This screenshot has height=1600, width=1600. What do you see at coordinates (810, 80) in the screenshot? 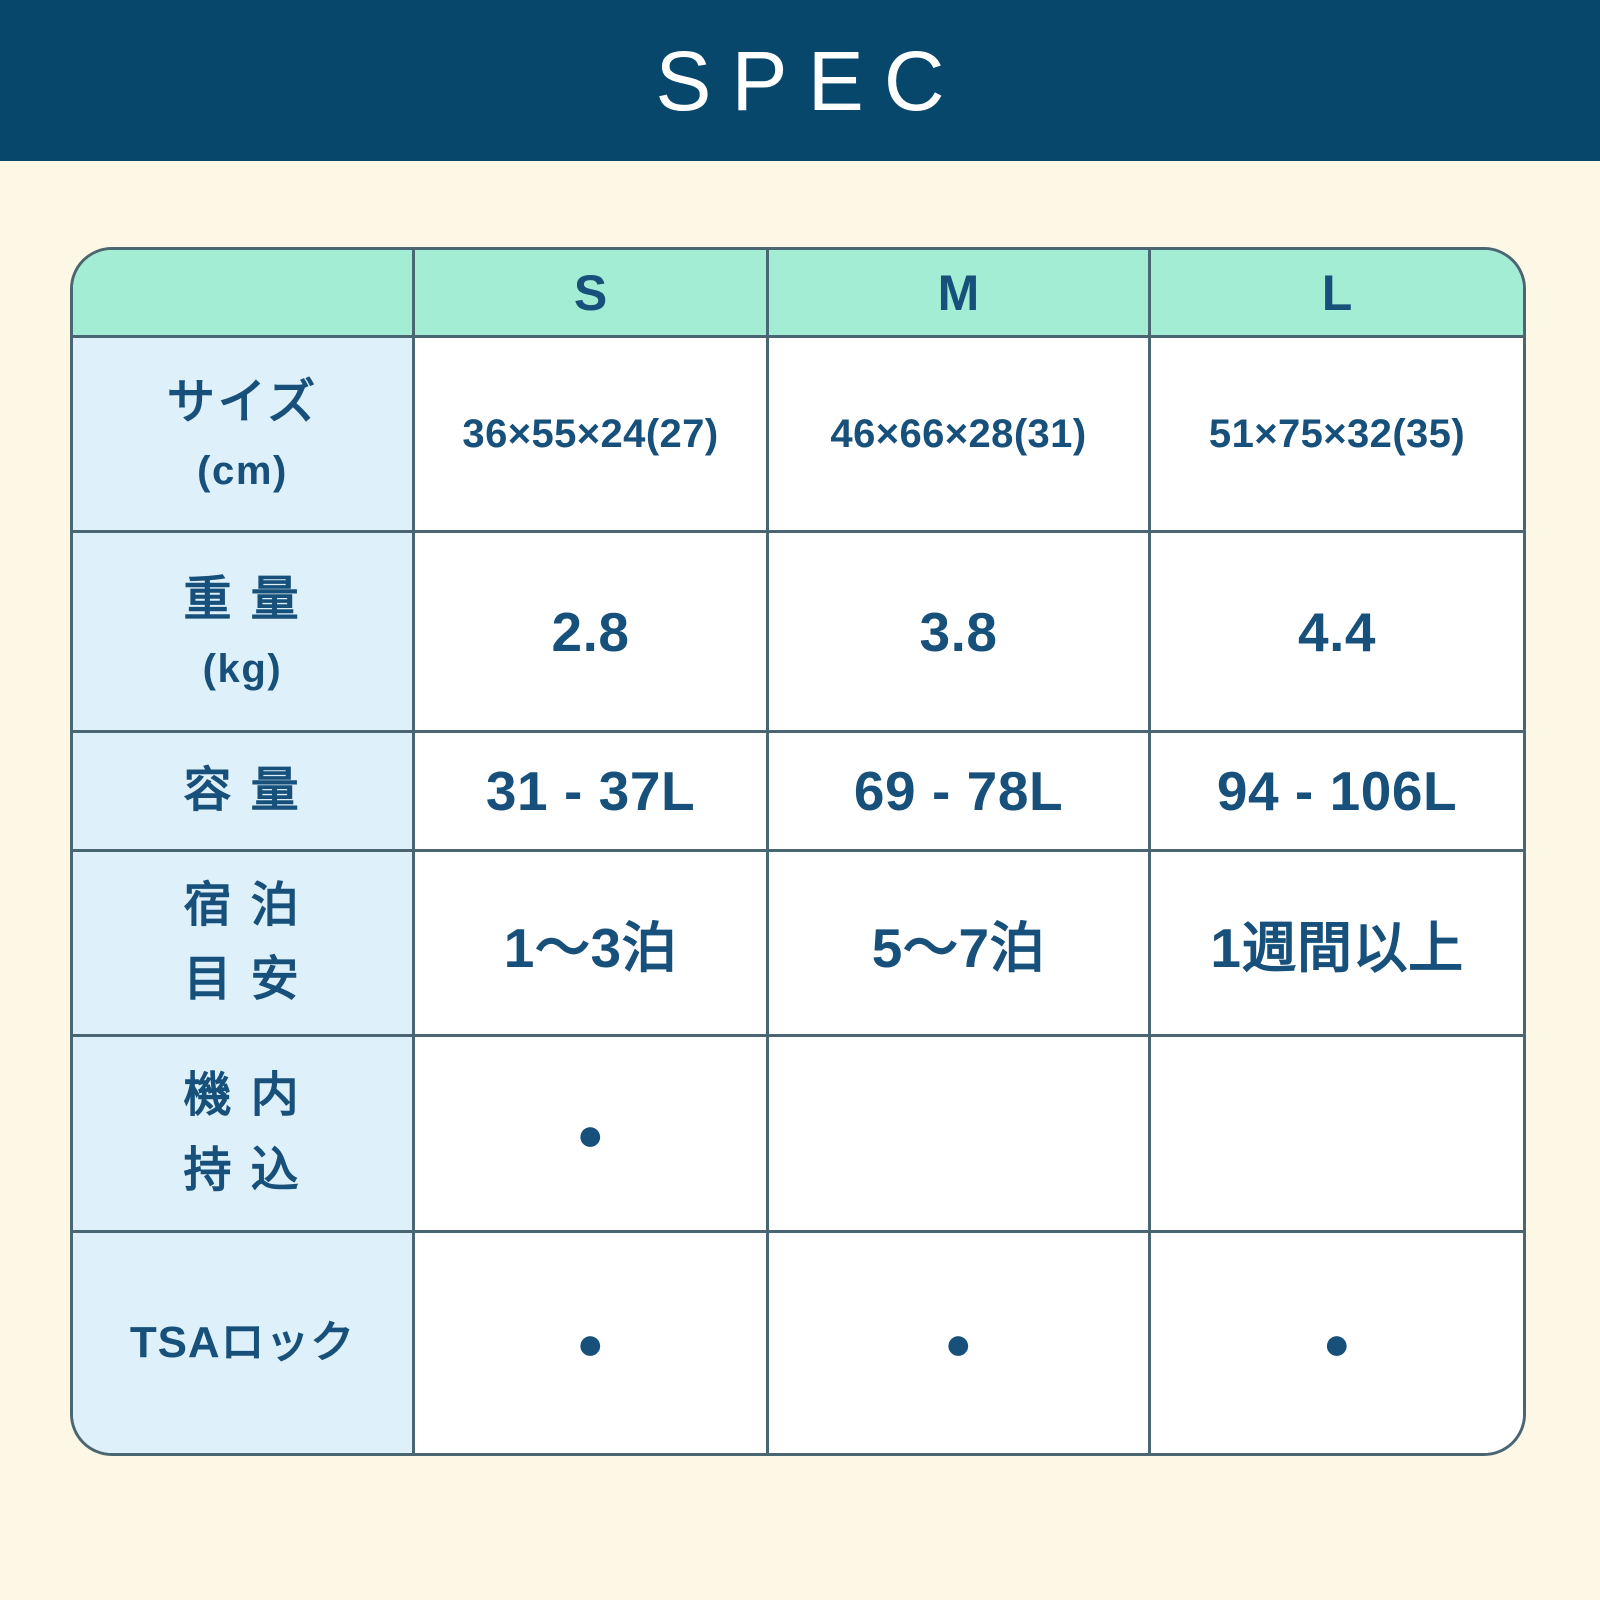
I see `page-title: SPEC` at bounding box center [810, 80].